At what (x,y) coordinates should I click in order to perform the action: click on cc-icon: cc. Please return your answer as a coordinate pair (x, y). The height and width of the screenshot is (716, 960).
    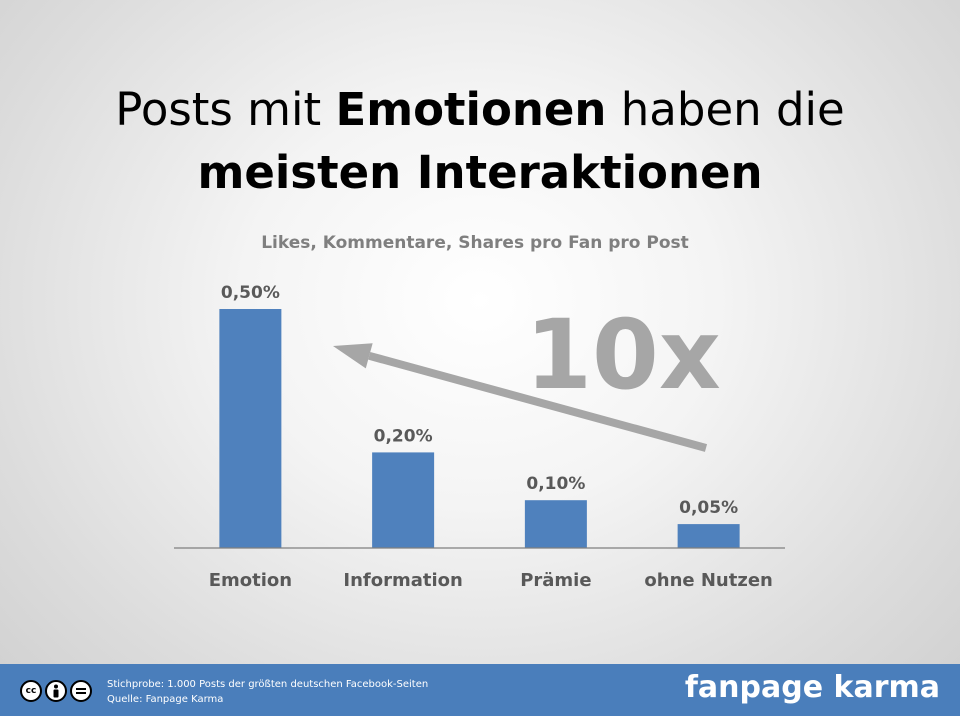
    Looking at the image, I should click on (31, 691).